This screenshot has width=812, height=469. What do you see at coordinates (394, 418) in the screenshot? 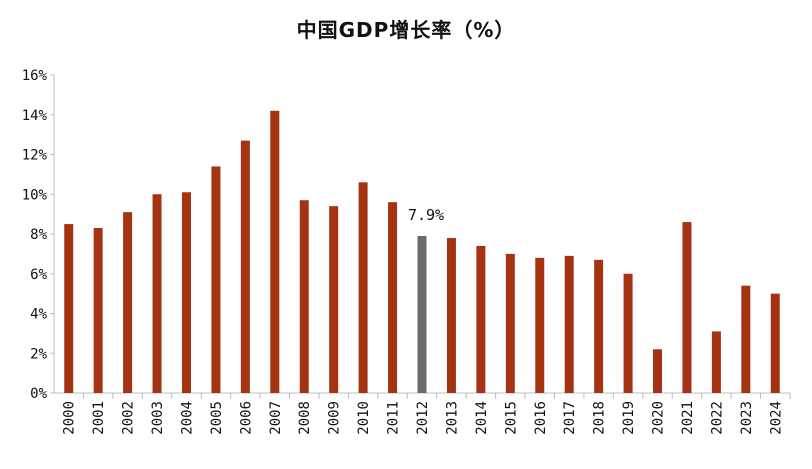
I see `x-tick-label-2011: 2011` at bounding box center [394, 418].